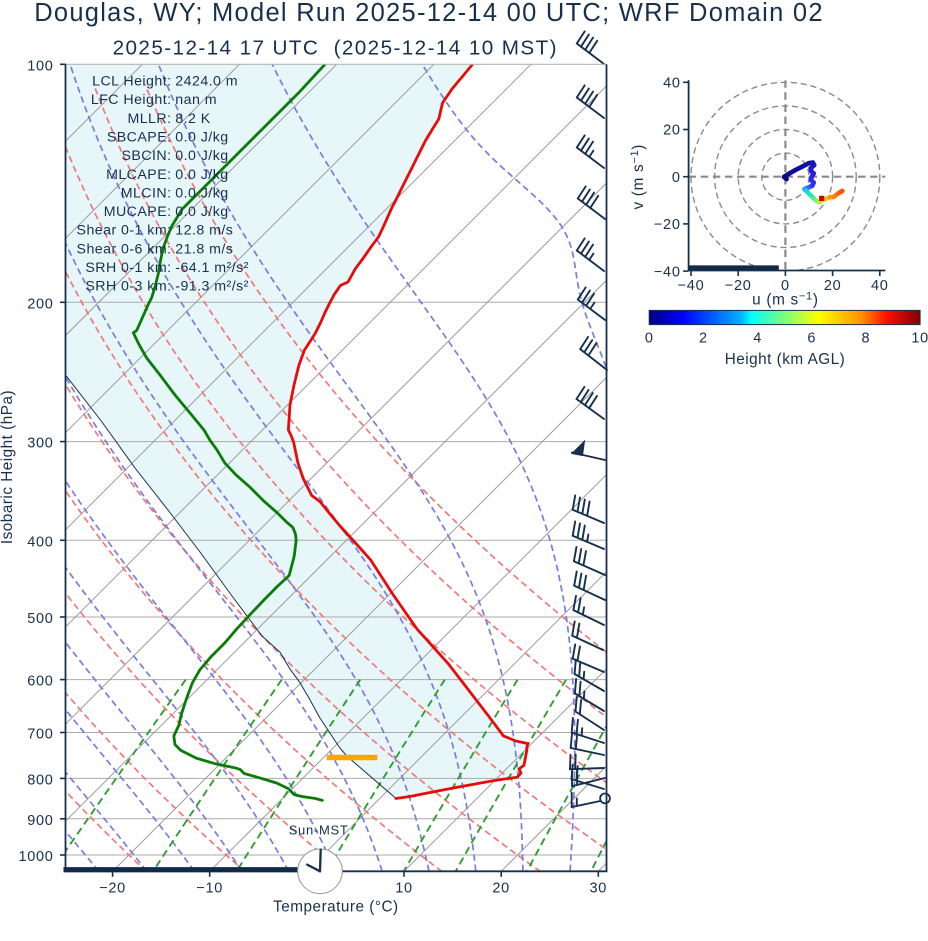 This screenshot has width=928, height=941. What do you see at coordinates (40, 619) in the screenshot?
I see `svg-text: 500` at bounding box center [40, 619].